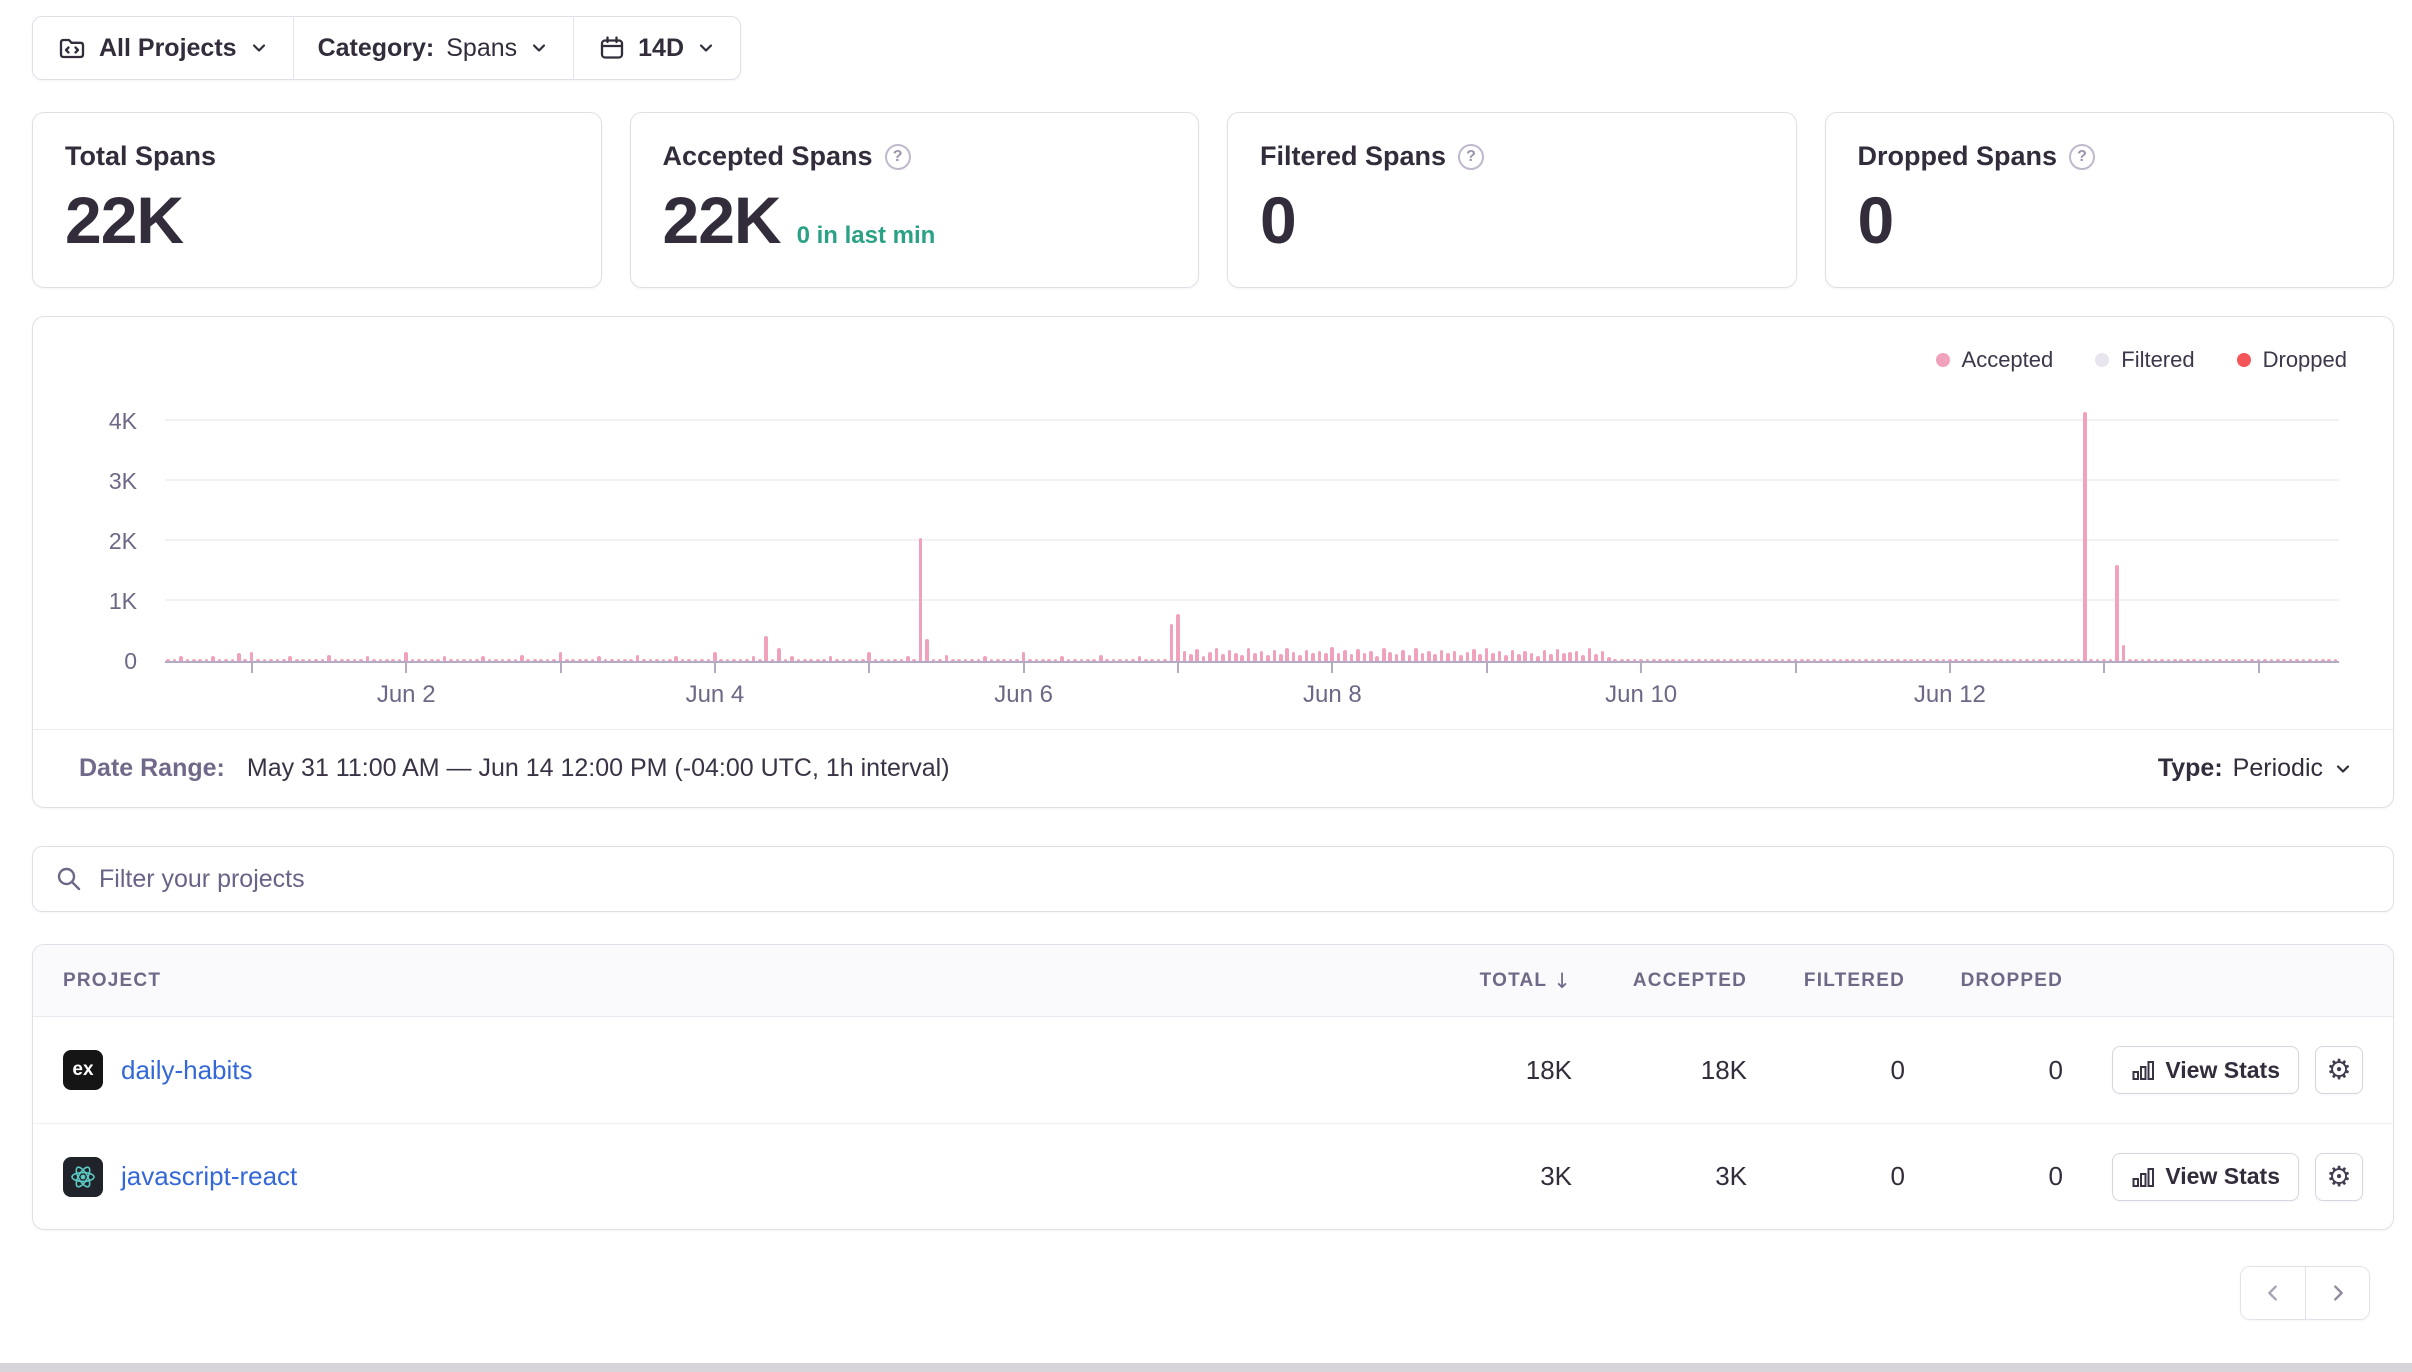 Image resolution: width=2412 pixels, height=1372 pixels. What do you see at coordinates (209, 1176) in the screenshot?
I see `project-link: javascript-react` at bounding box center [209, 1176].